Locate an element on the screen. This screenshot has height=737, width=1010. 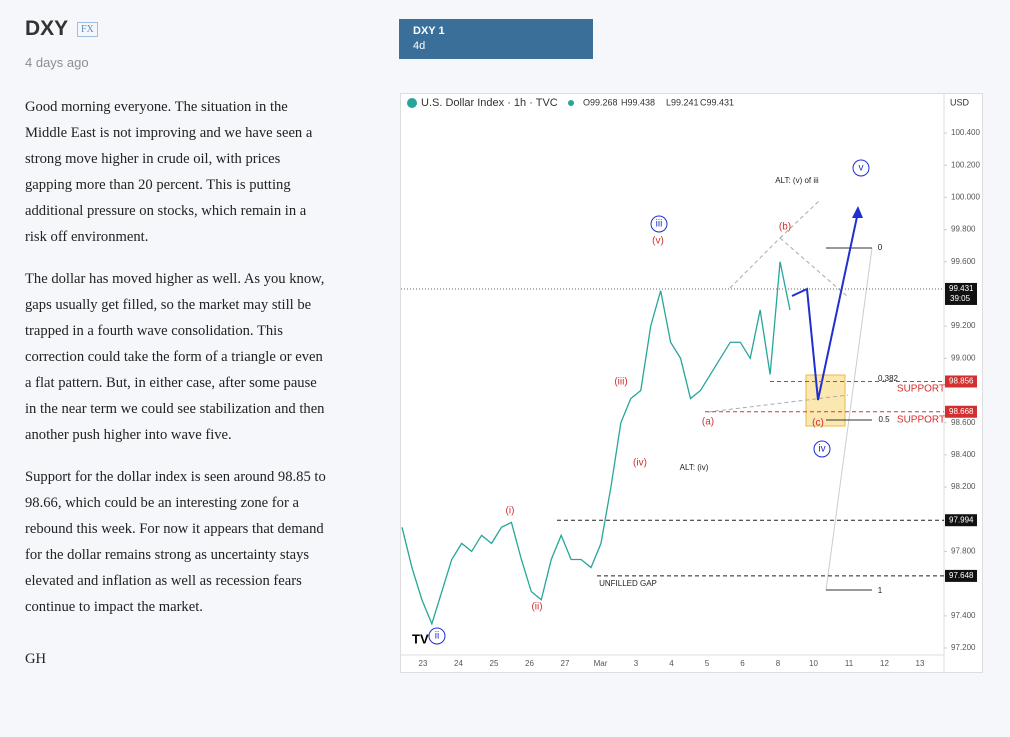
annotation: iii is located at coordinates (659, 224).